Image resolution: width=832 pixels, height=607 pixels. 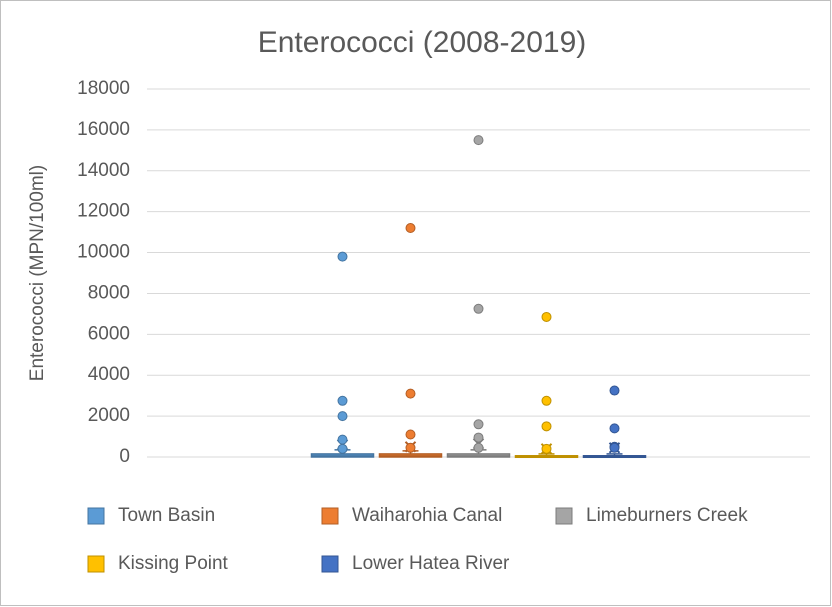 What do you see at coordinates (103, 129) in the screenshot?
I see `y-tick-label: 16000` at bounding box center [103, 129].